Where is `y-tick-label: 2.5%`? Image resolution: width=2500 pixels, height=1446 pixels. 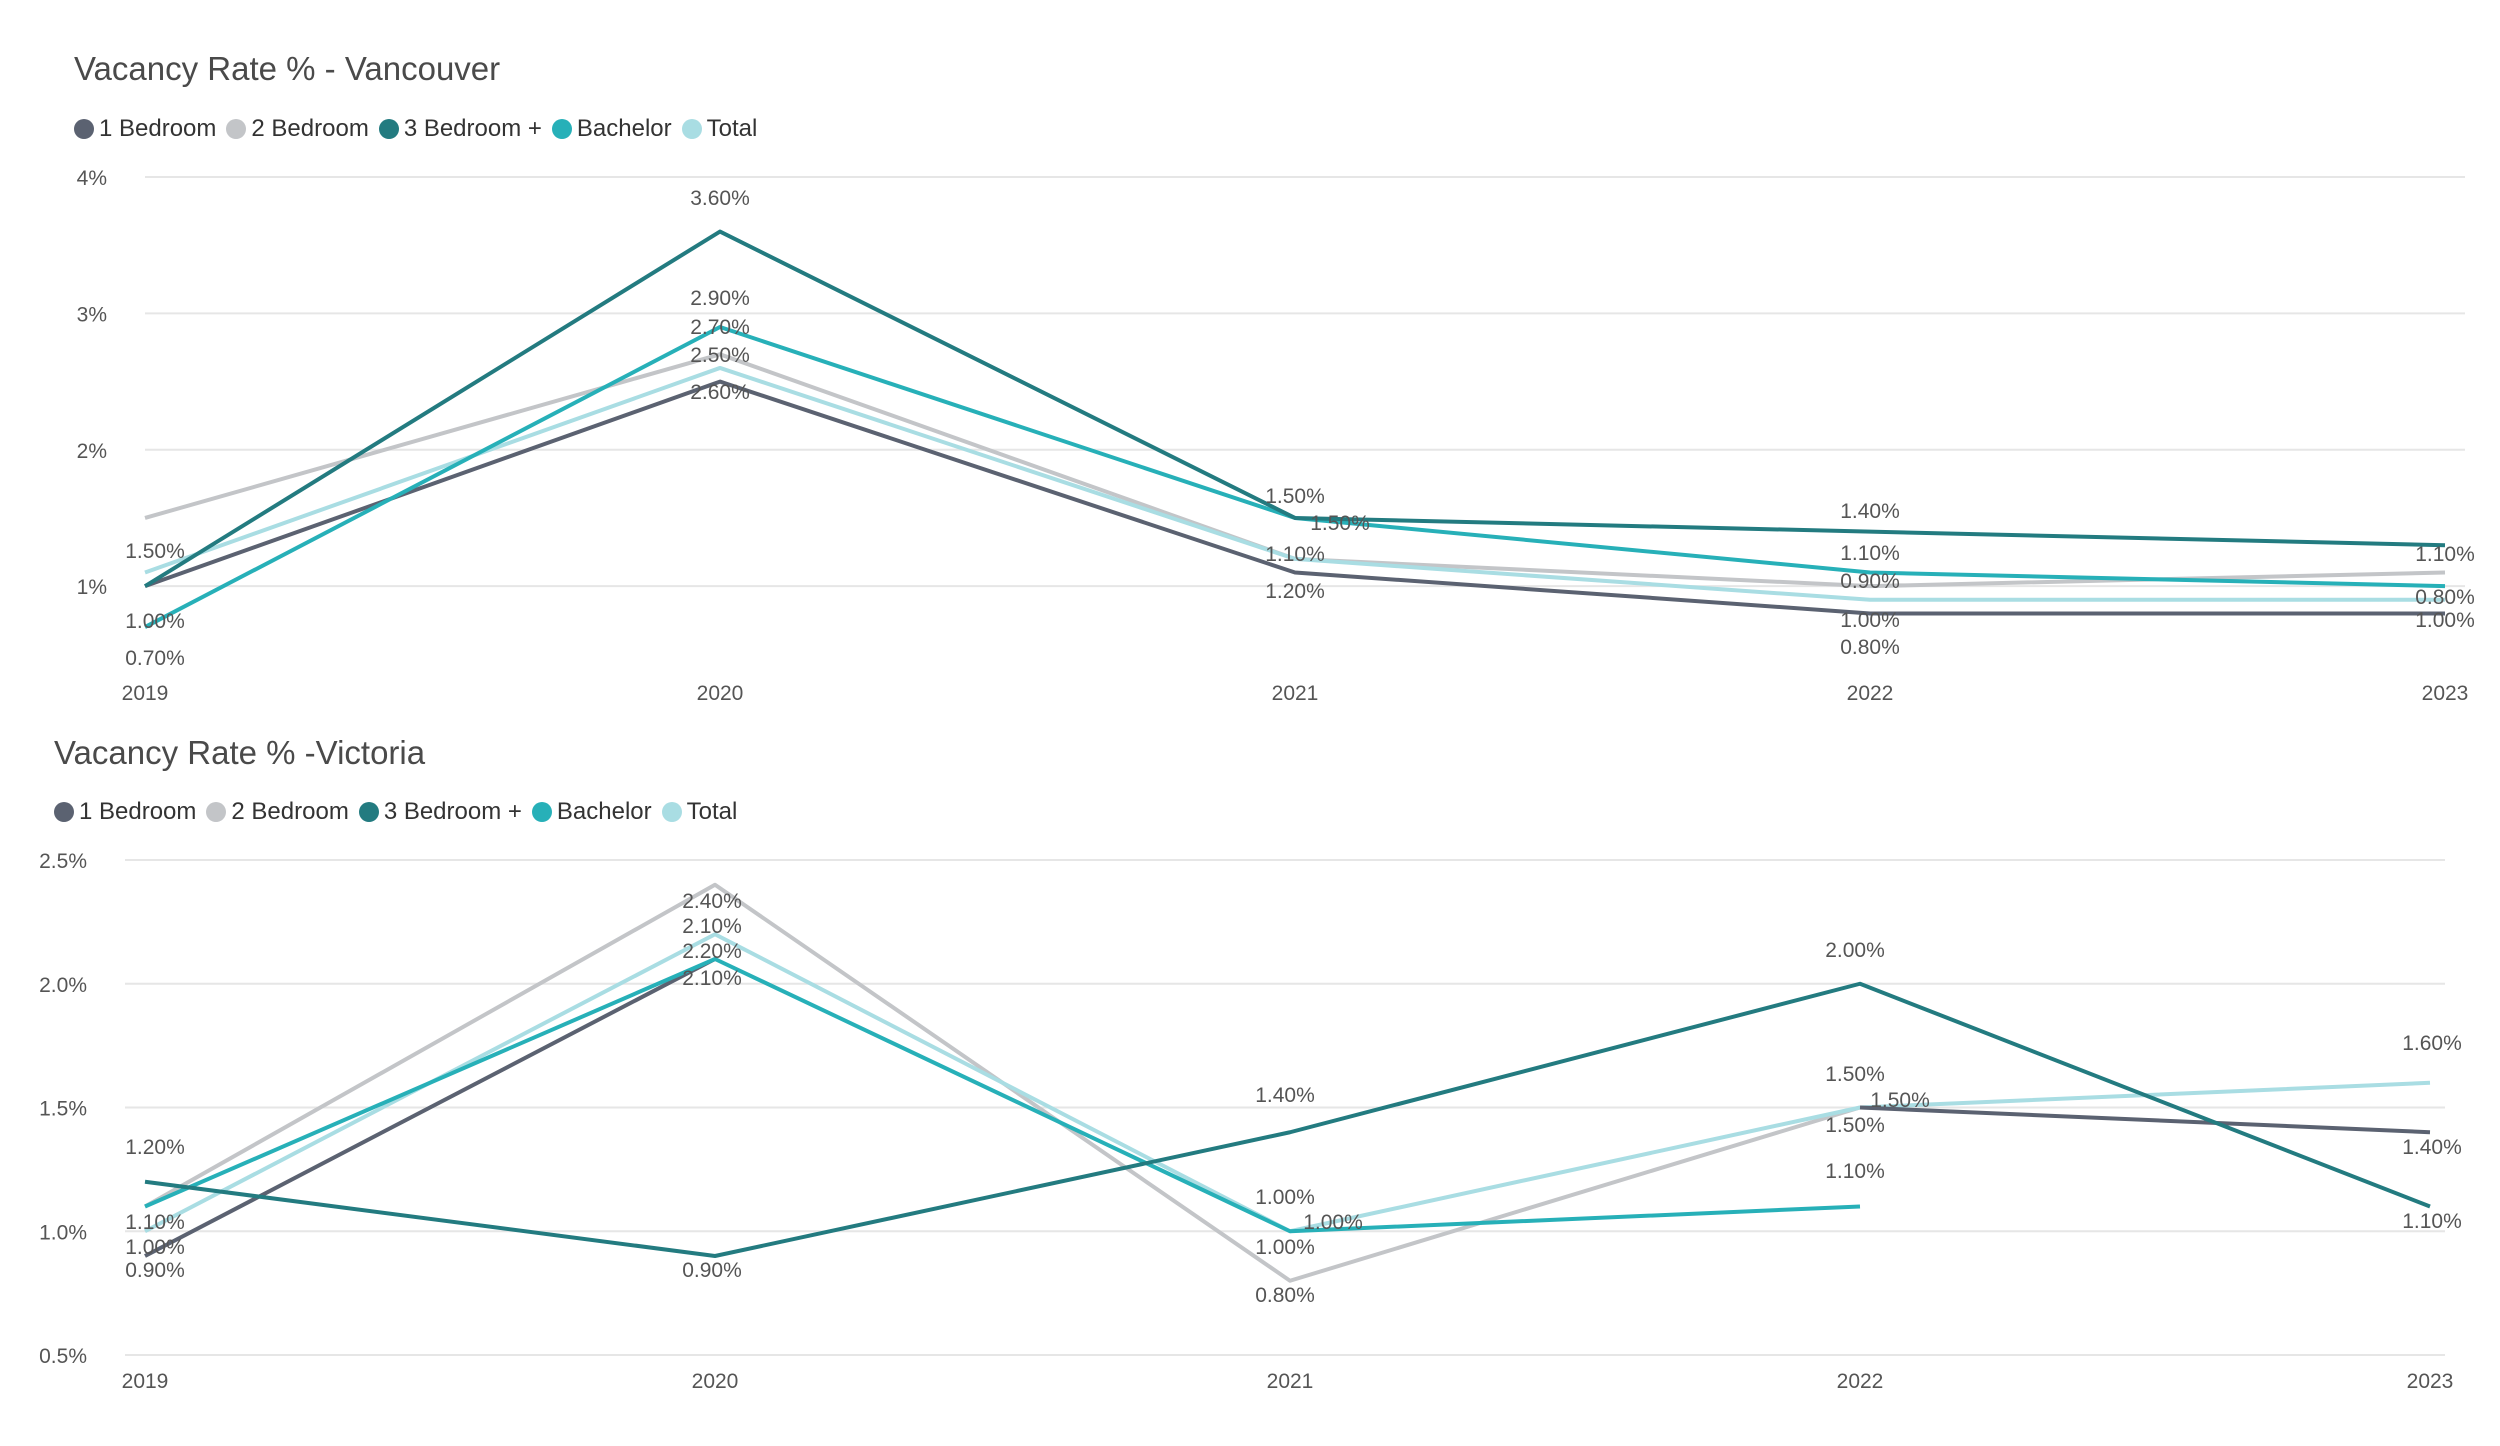 y-tick-label: 2.5% is located at coordinates (63, 861).